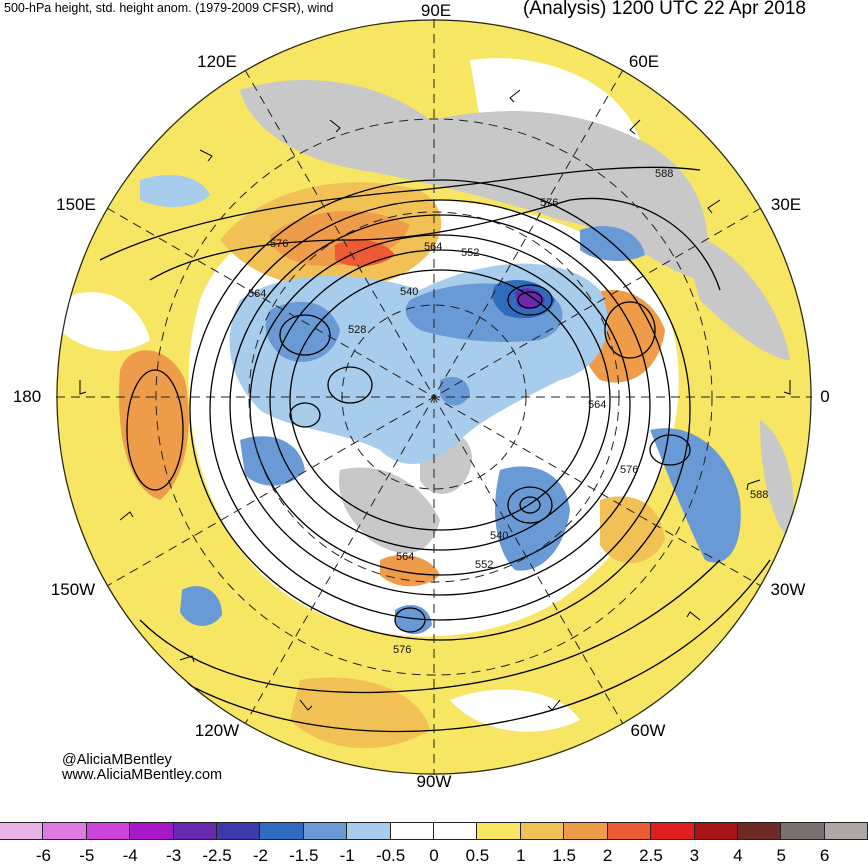 The image size is (868, 866). What do you see at coordinates (174, 855) in the screenshot?
I see `colorbar-label: -3` at bounding box center [174, 855].